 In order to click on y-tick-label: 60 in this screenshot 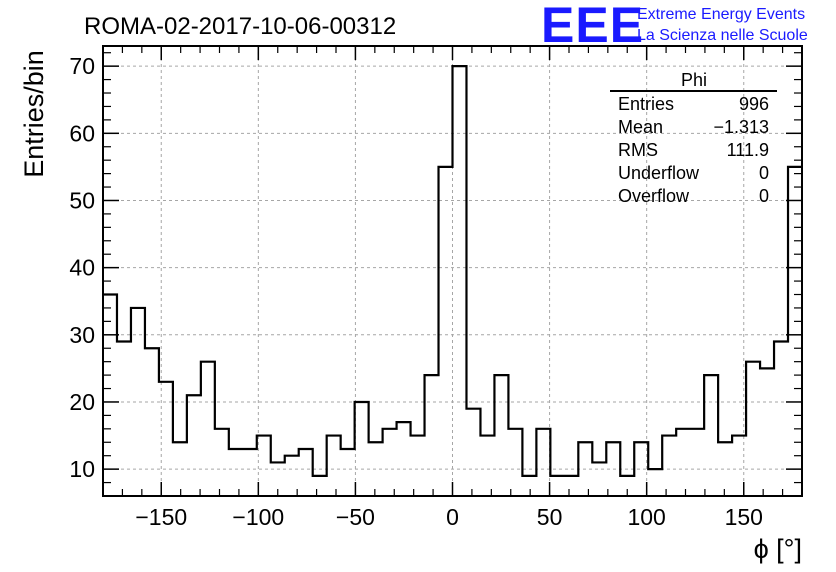, I will do `click(82, 133)`.